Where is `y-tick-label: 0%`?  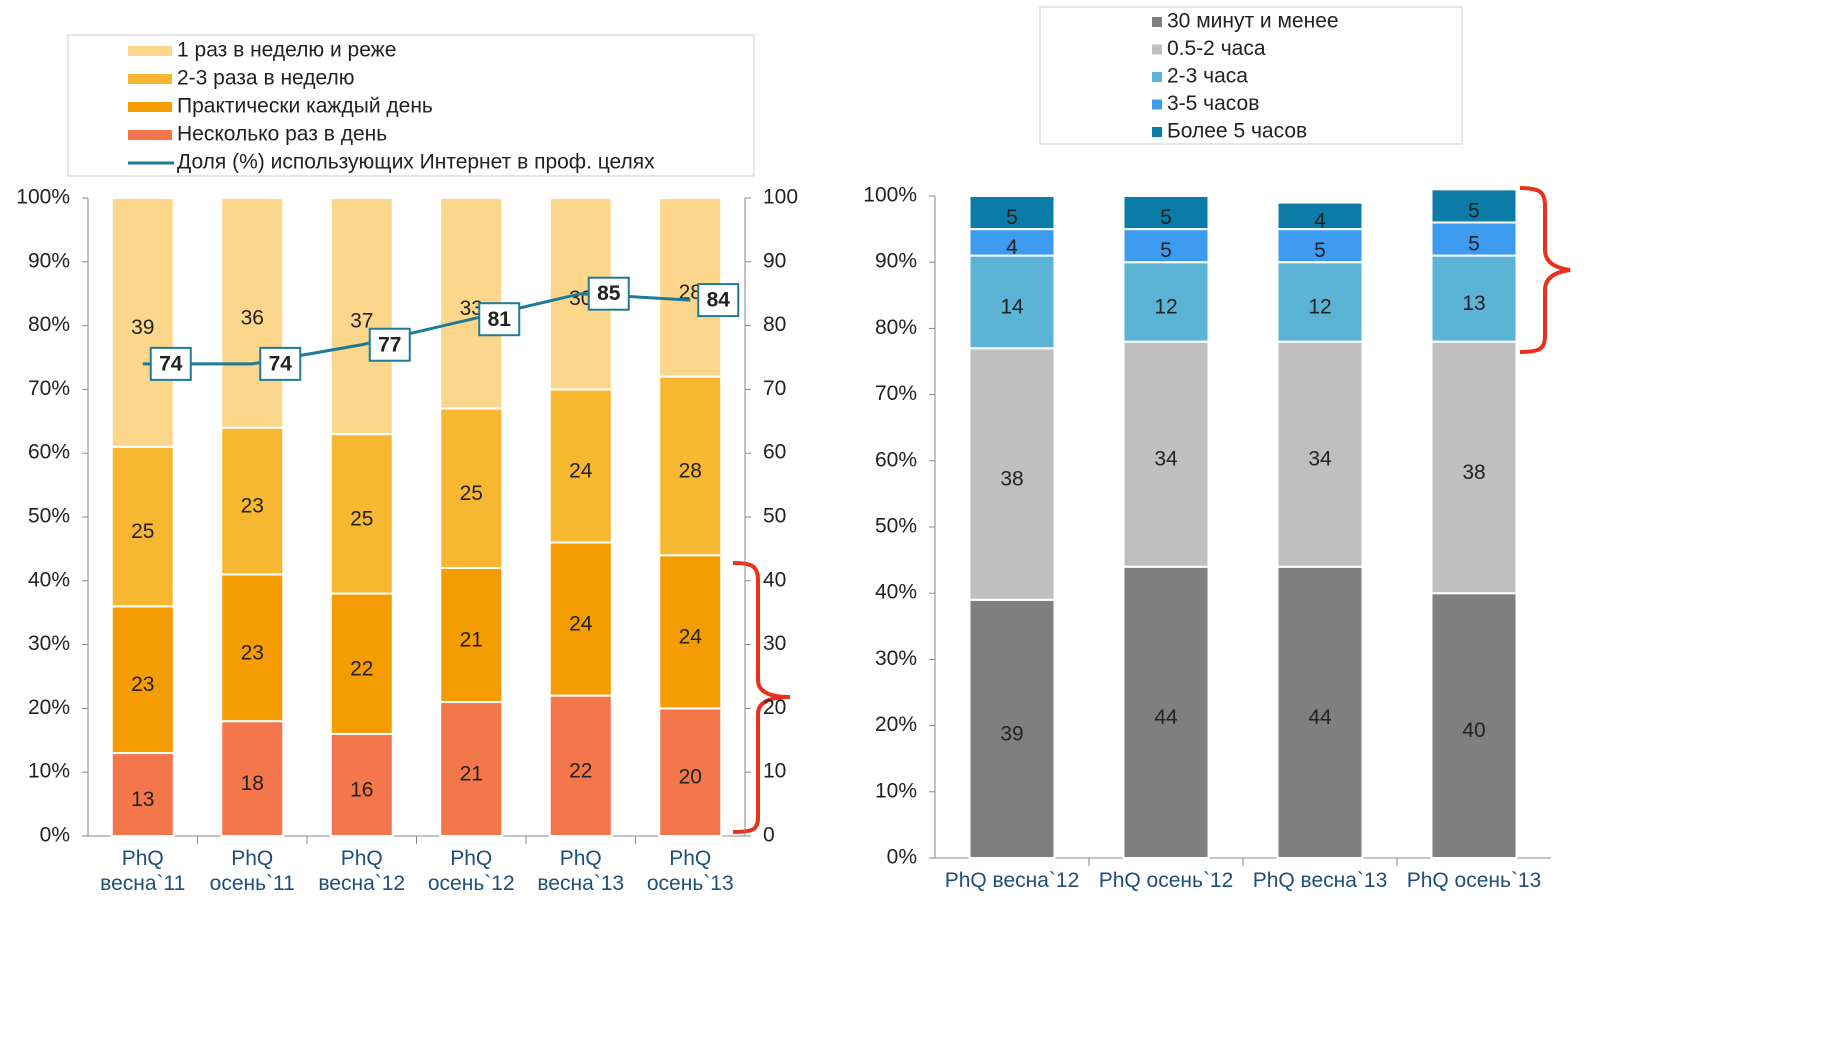 y-tick-label: 0% is located at coordinates (902, 857).